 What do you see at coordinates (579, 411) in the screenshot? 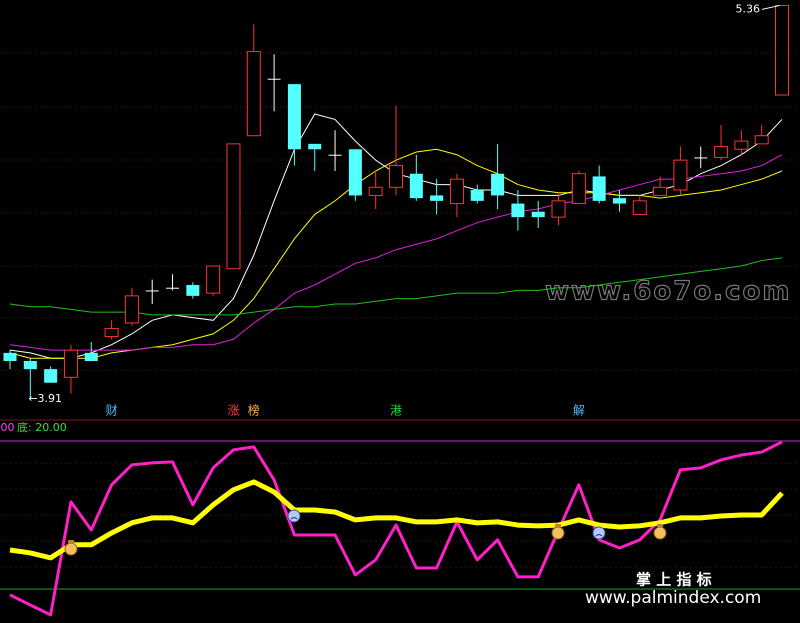
I see `event-label: 解` at bounding box center [579, 411].